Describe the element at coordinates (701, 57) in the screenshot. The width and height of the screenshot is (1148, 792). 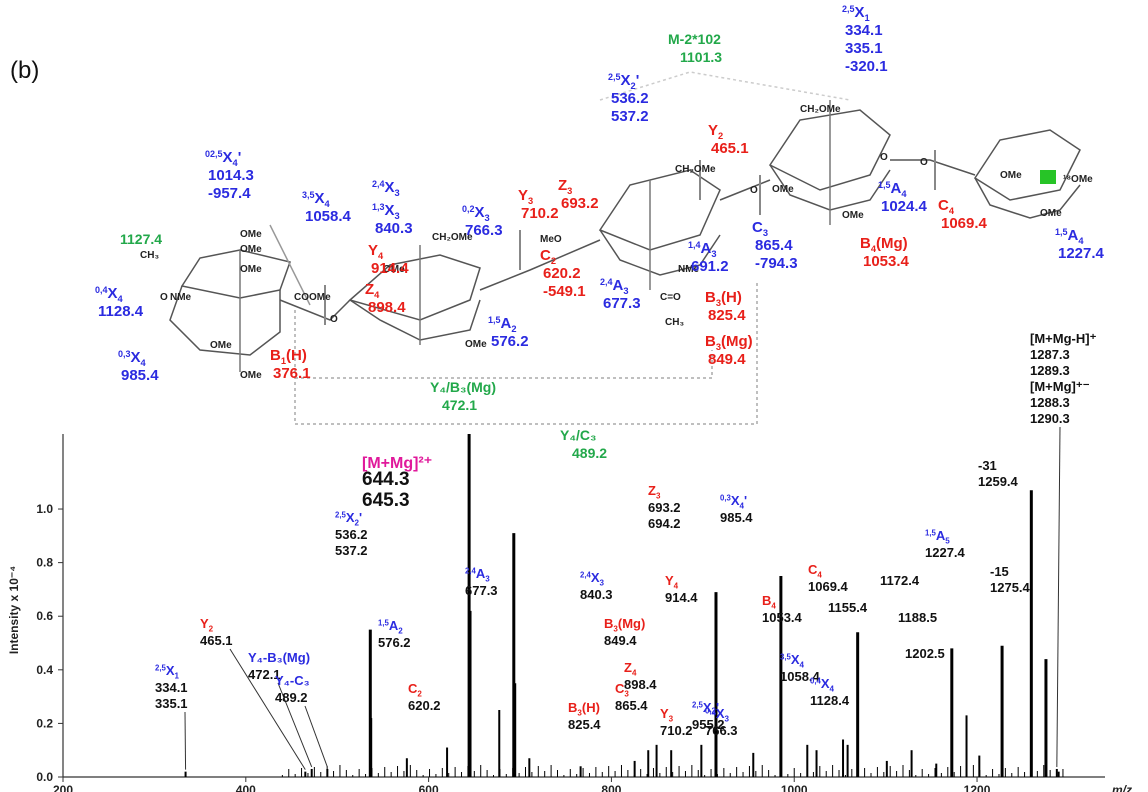
I see `green-annotation-value: 1101.3` at that location.